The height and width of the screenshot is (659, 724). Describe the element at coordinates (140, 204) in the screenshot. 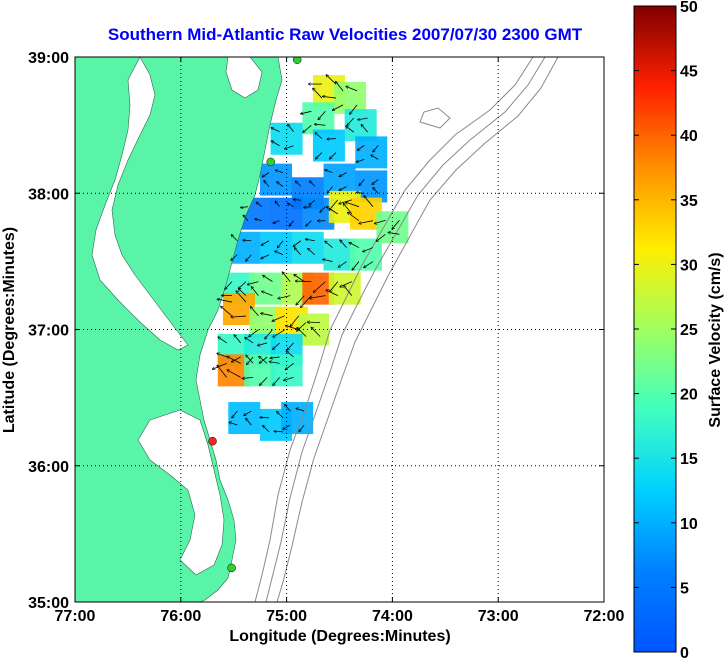

I see `chesapeake-bay` at that location.